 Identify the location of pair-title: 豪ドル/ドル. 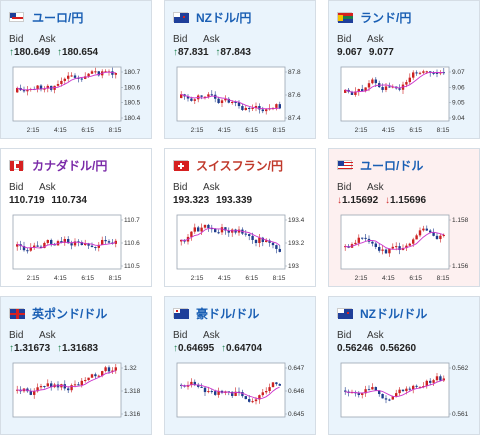
(228, 313).